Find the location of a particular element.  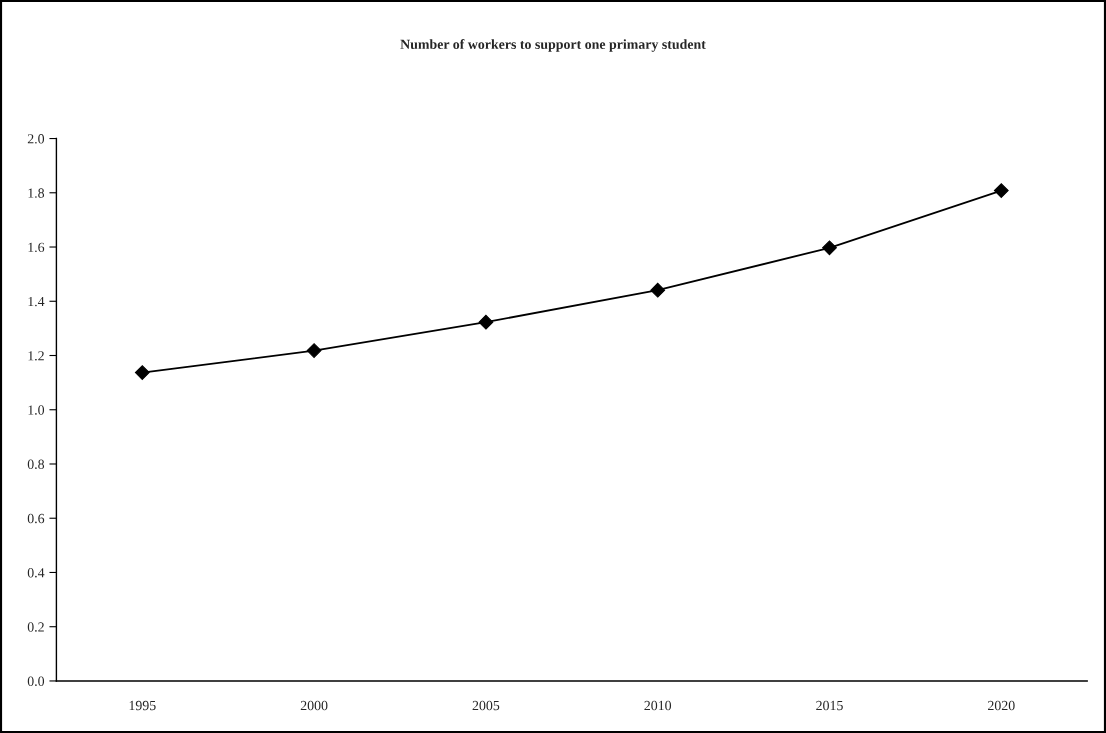

x-tick-label: 2005 is located at coordinates (486, 705).